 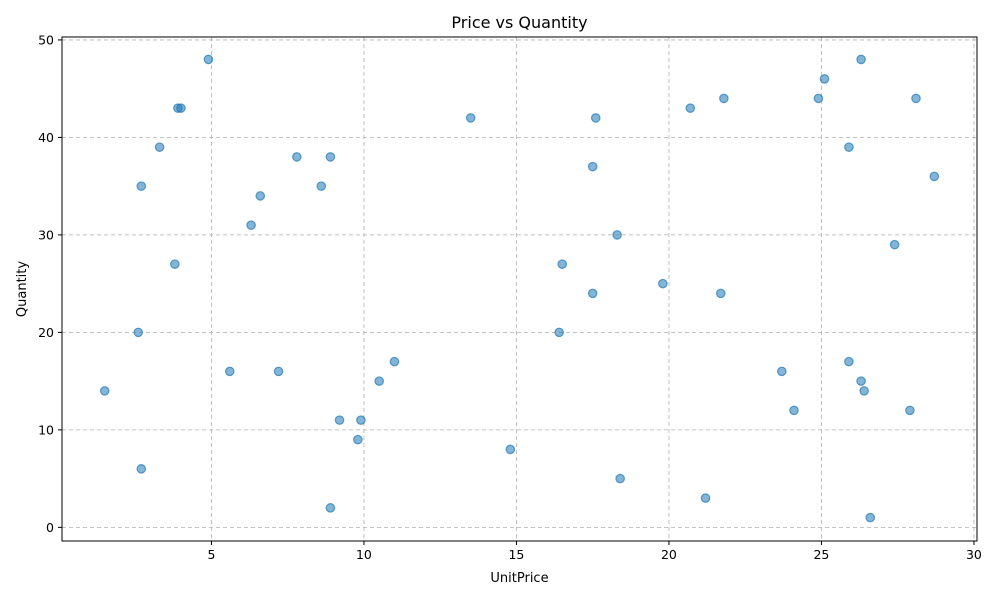 I want to click on x-tick-label: 5, so click(x=211, y=554).